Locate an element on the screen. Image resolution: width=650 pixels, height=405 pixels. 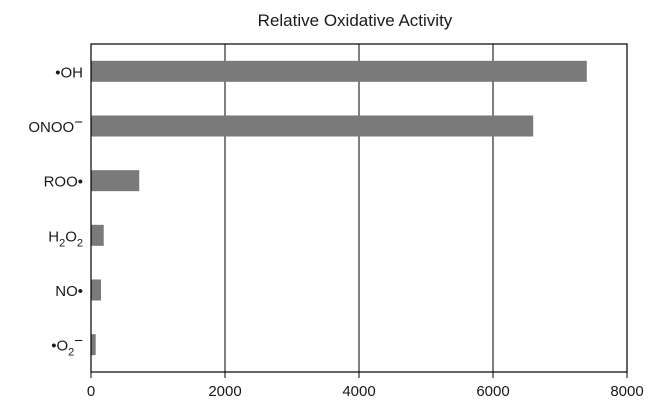
category-label: •OH is located at coordinates (69, 72).